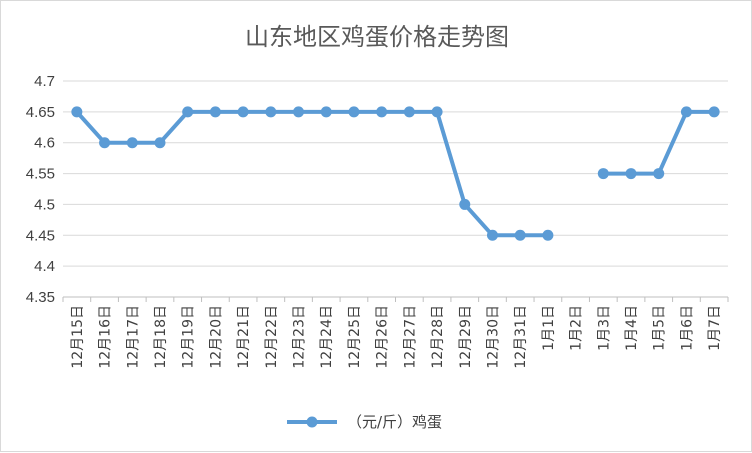  I want to click on x-tick-label: 12月27日, so click(410, 337).